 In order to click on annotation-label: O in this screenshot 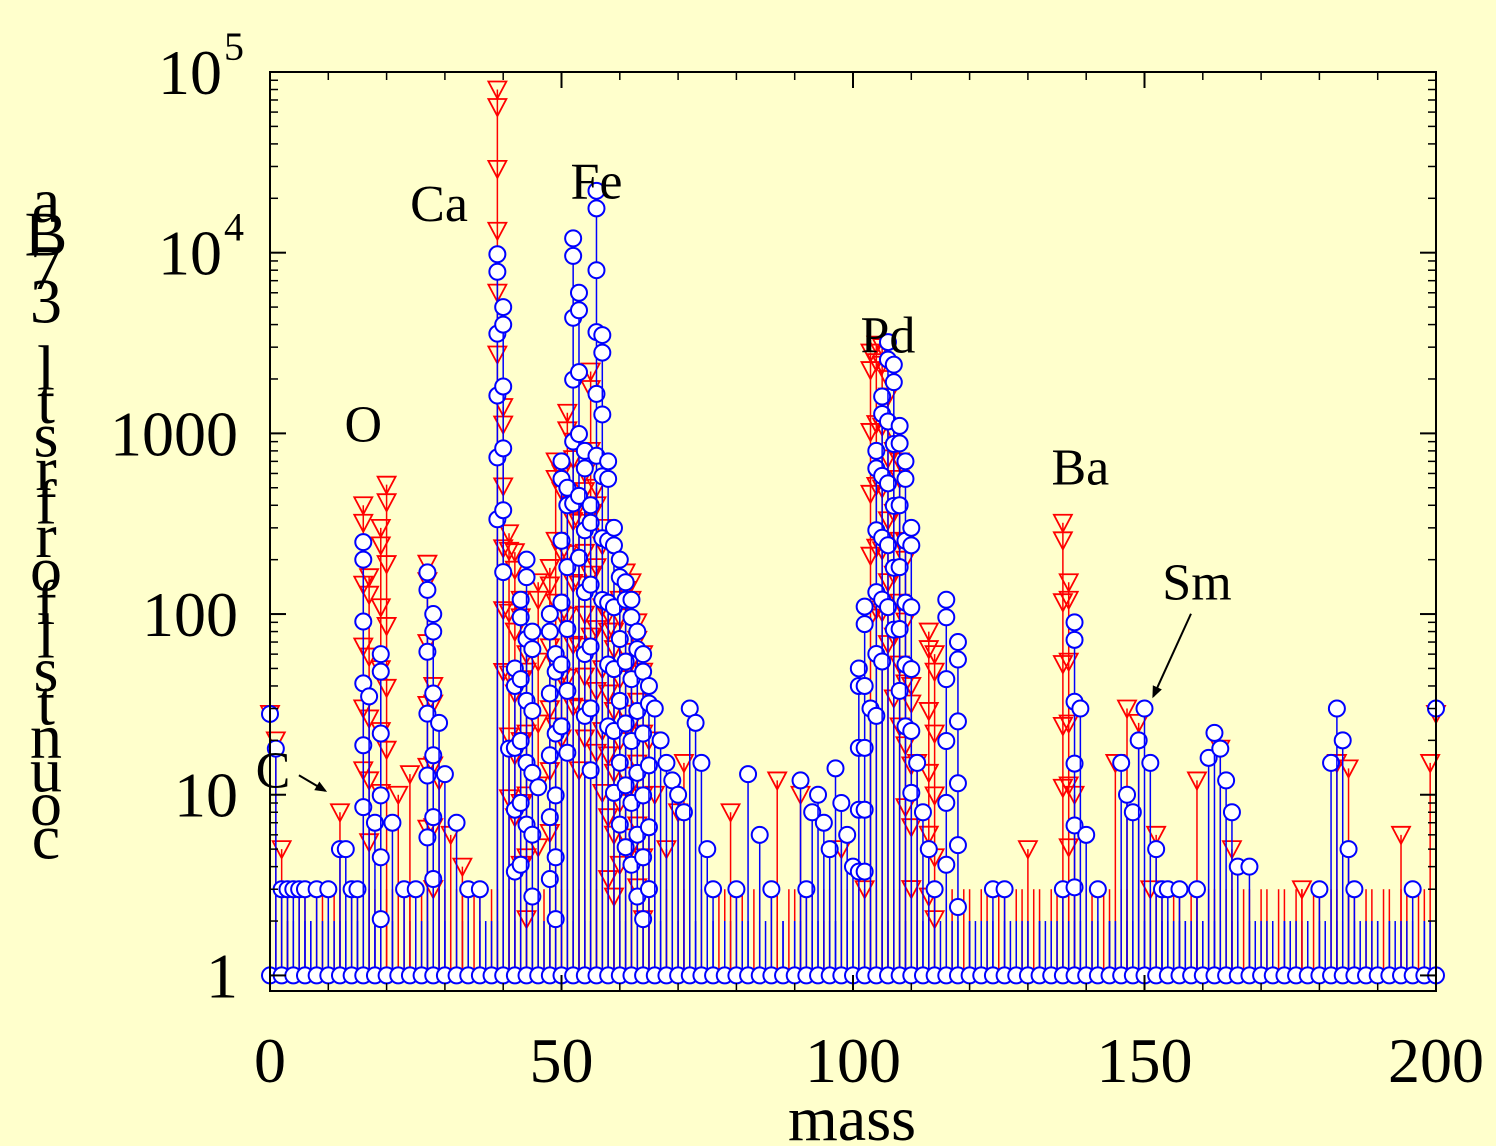, I will do `click(363, 425)`.